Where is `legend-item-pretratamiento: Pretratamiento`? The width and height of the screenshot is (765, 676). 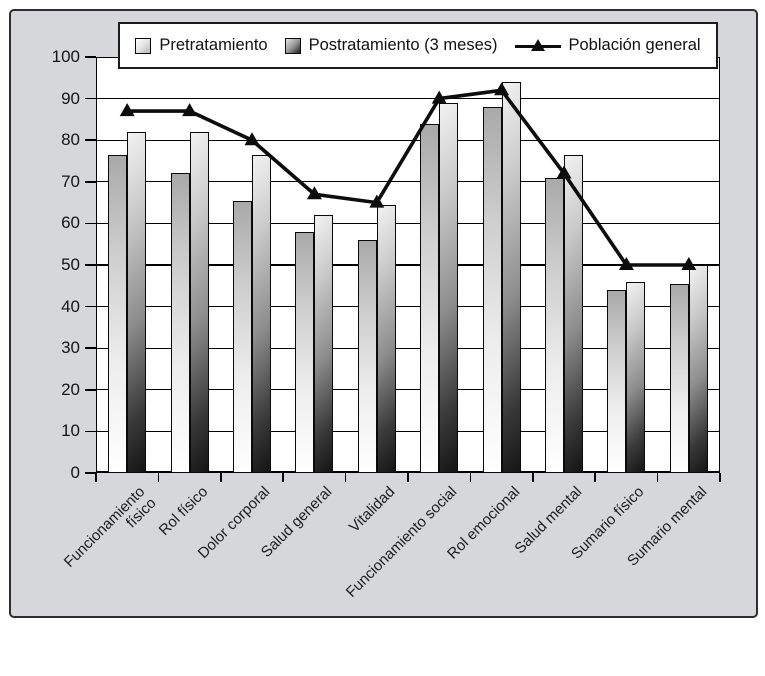
legend-item-pretratamiento: Pretratamiento is located at coordinates (201, 45).